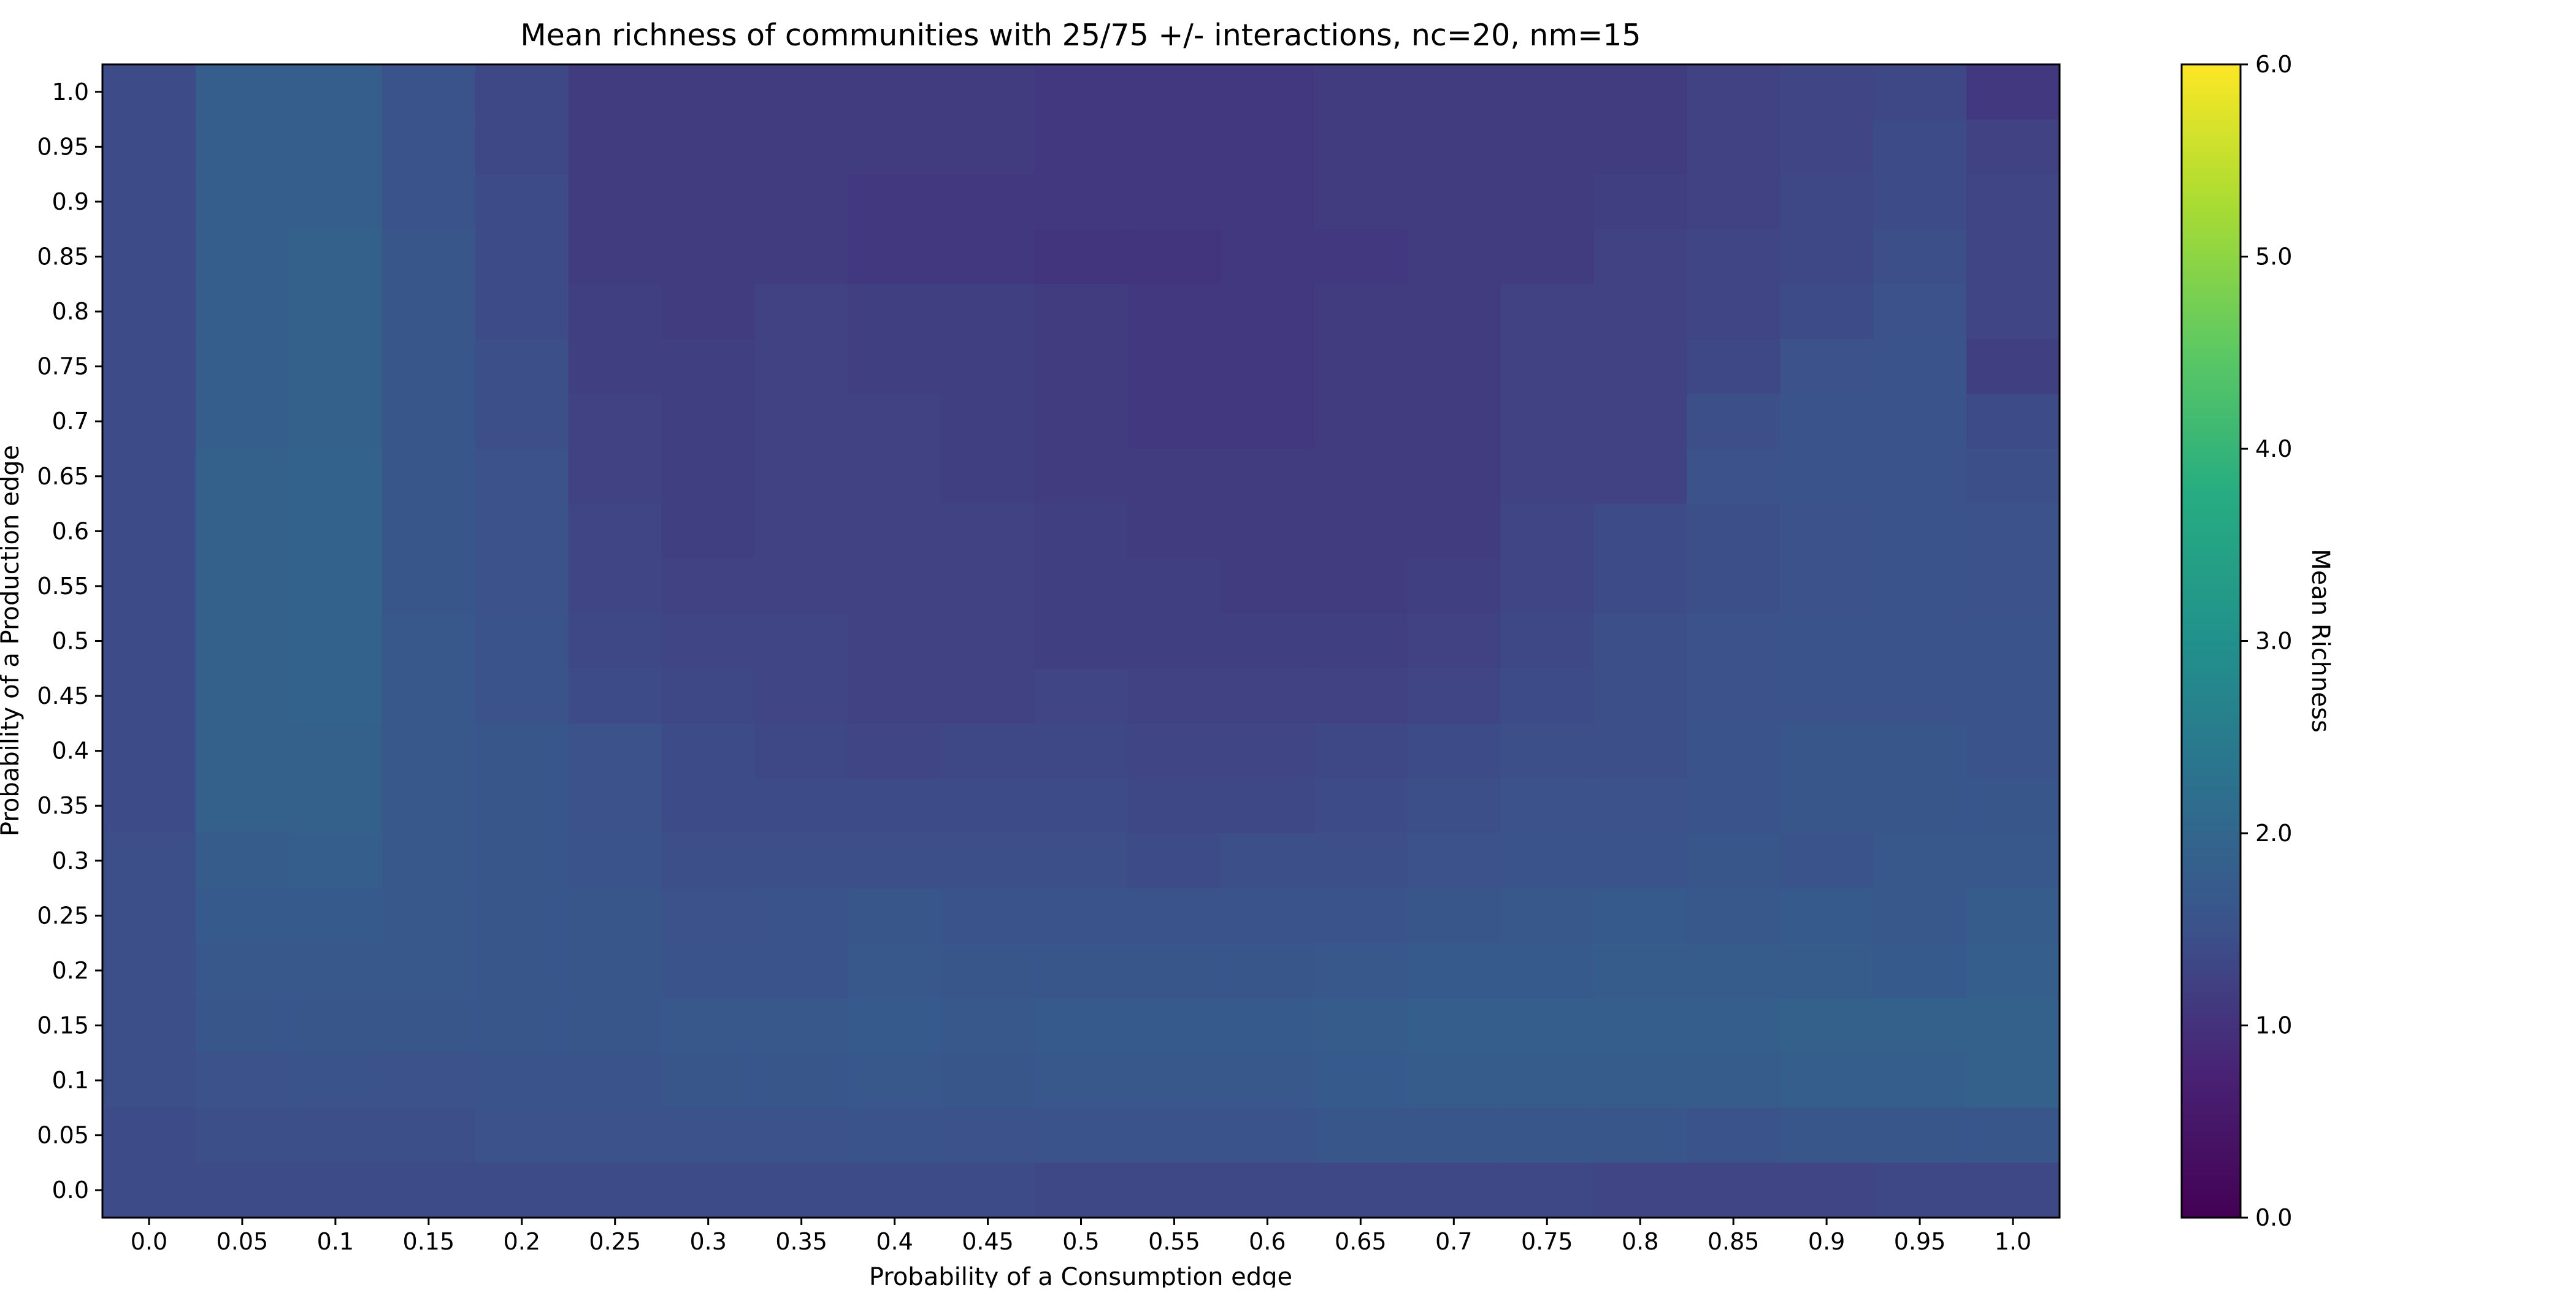 This screenshot has height=1290, width=2576. Describe the element at coordinates (1640, 1241) in the screenshot. I see `x-tick-label: 0.8` at that location.